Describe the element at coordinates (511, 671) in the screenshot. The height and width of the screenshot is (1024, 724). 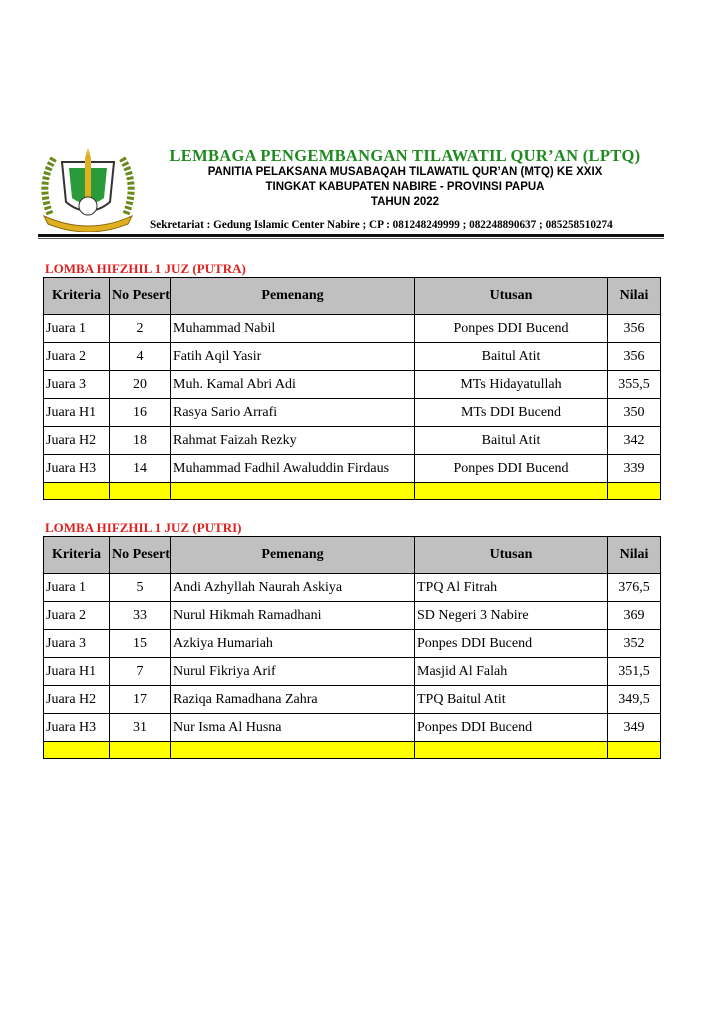
I see `utusan-cell: Masjid Al Falah` at that location.